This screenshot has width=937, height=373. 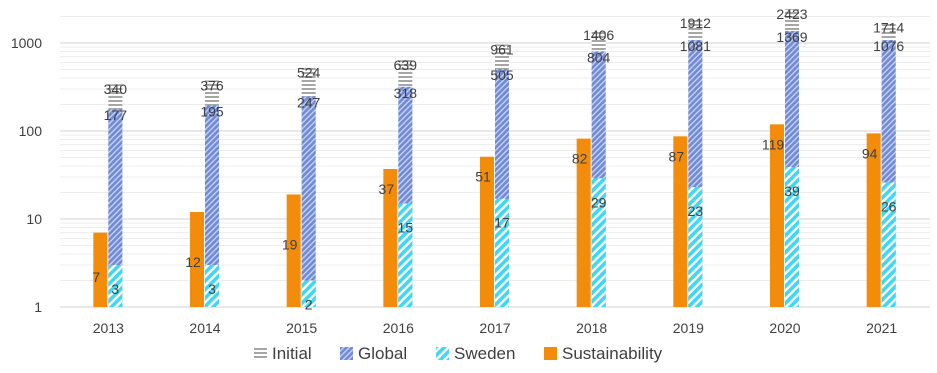 What do you see at coordinates (212, 206) in the screenshot?
I see `bar-global-2014` at bounding box center [212, 206].